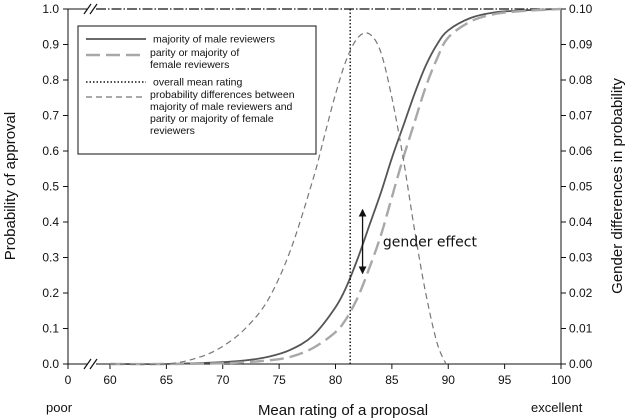  I want to click on y2-tick-label: 0.02, so click(581, 293).